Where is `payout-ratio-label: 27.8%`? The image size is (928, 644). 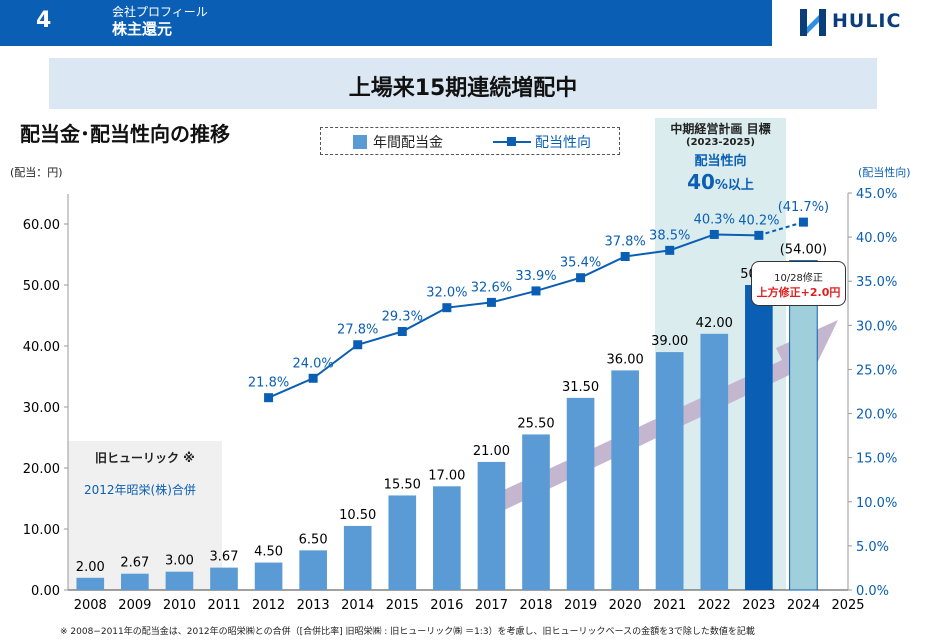 payout-ratio-label: 27.8% is located at coordinates (357, 330).